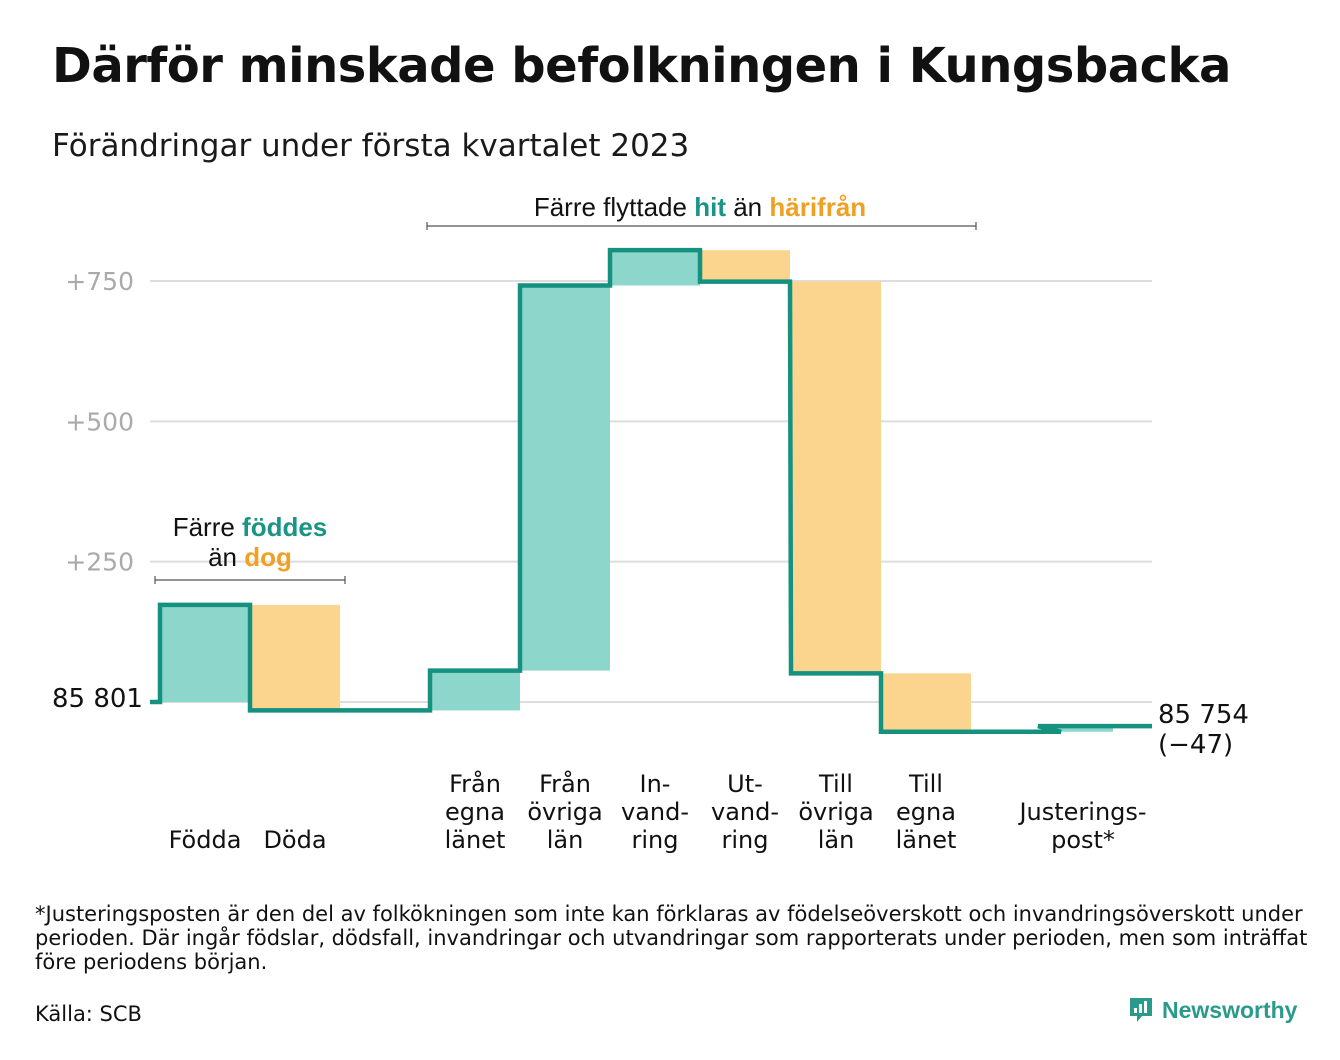  I want to click on brand-logo: Newsworthy, so click(1212, 1010).